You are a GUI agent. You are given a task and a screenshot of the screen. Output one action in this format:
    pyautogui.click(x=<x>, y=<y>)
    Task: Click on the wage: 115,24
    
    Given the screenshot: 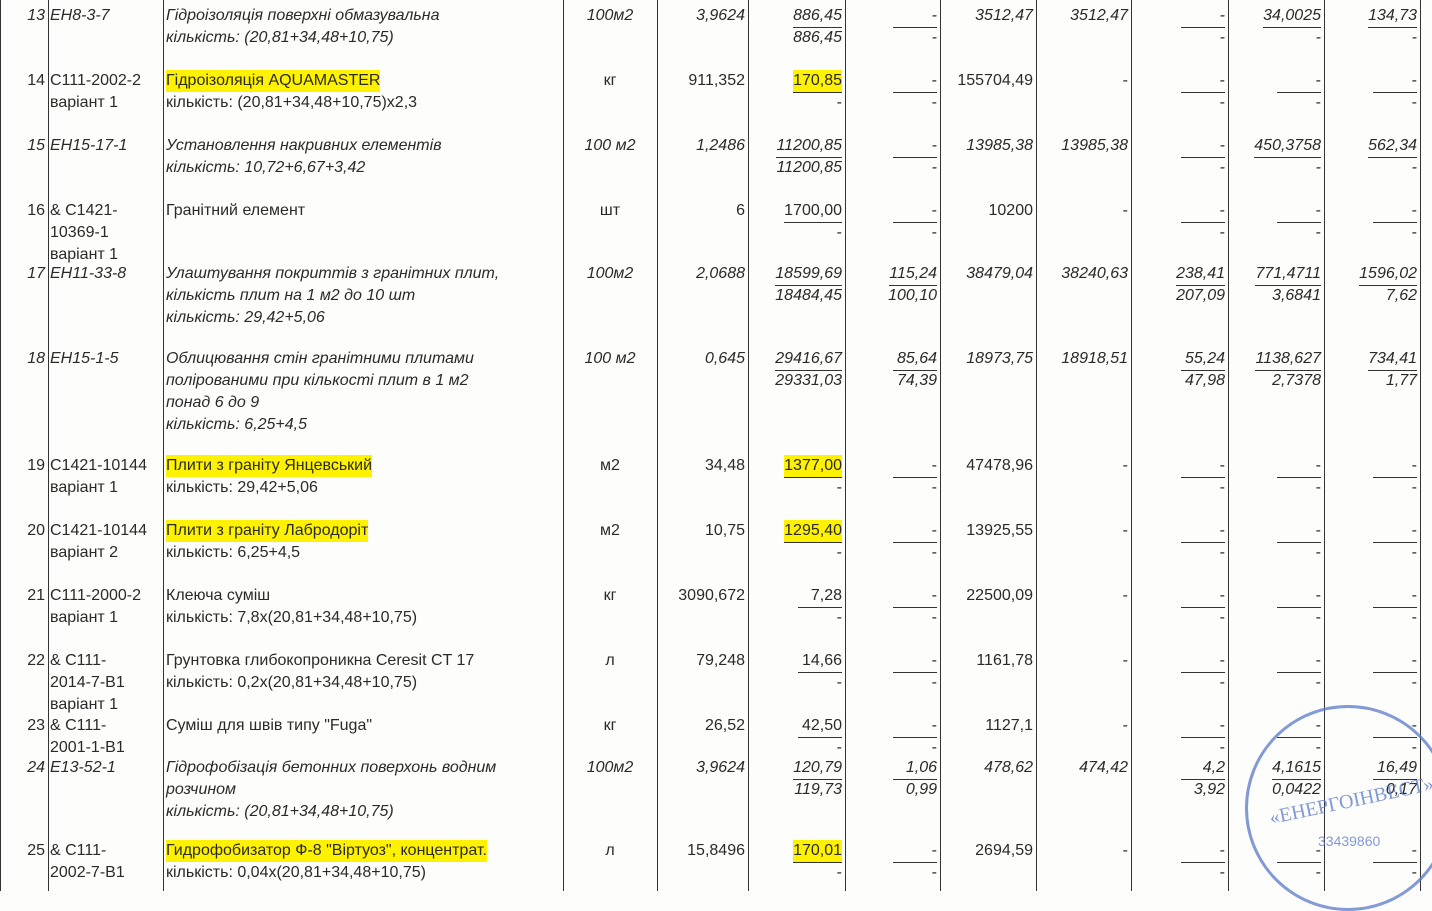 What is the action you would take?
    pyautogui.click(x=913, y=274)
    